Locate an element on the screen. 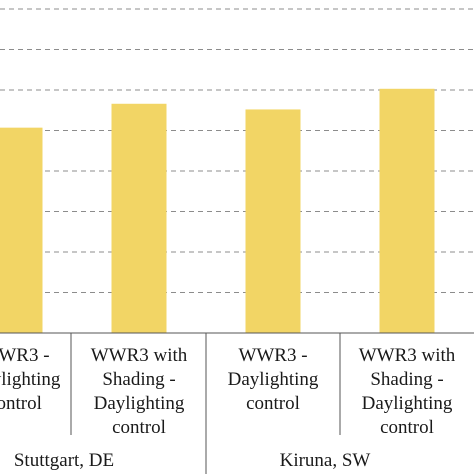 The image size is (474, 474). group-label: Stuttgart, DE is located at coordinates (64, 460).